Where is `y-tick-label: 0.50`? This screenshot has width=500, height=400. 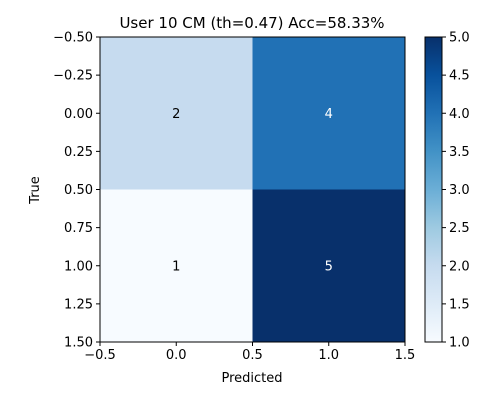 y-tick-label: 0.50 is located at coordinates (78, 190).